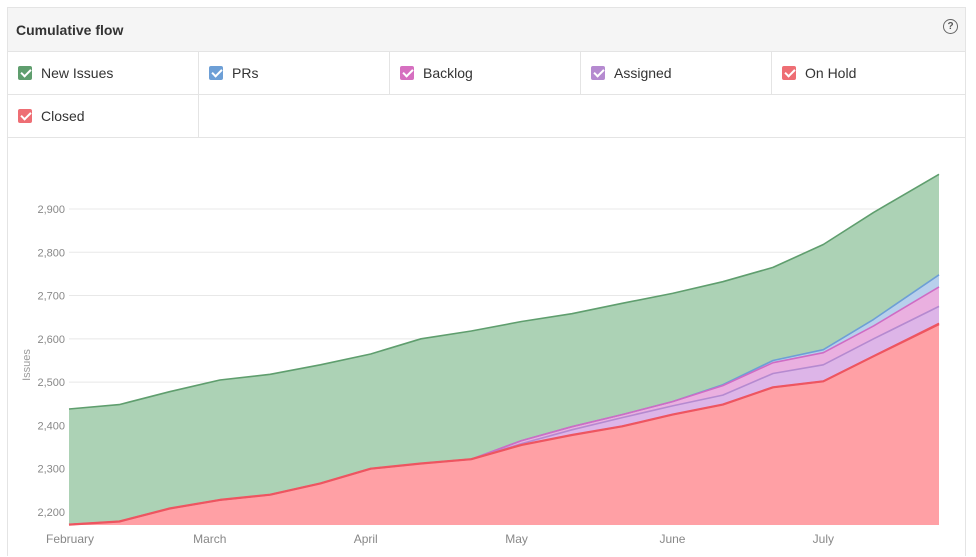  What do you see at coordinates (823, 539) in the screenshot?
I see `x-tick-label: July` at bounding box center [823, 539].